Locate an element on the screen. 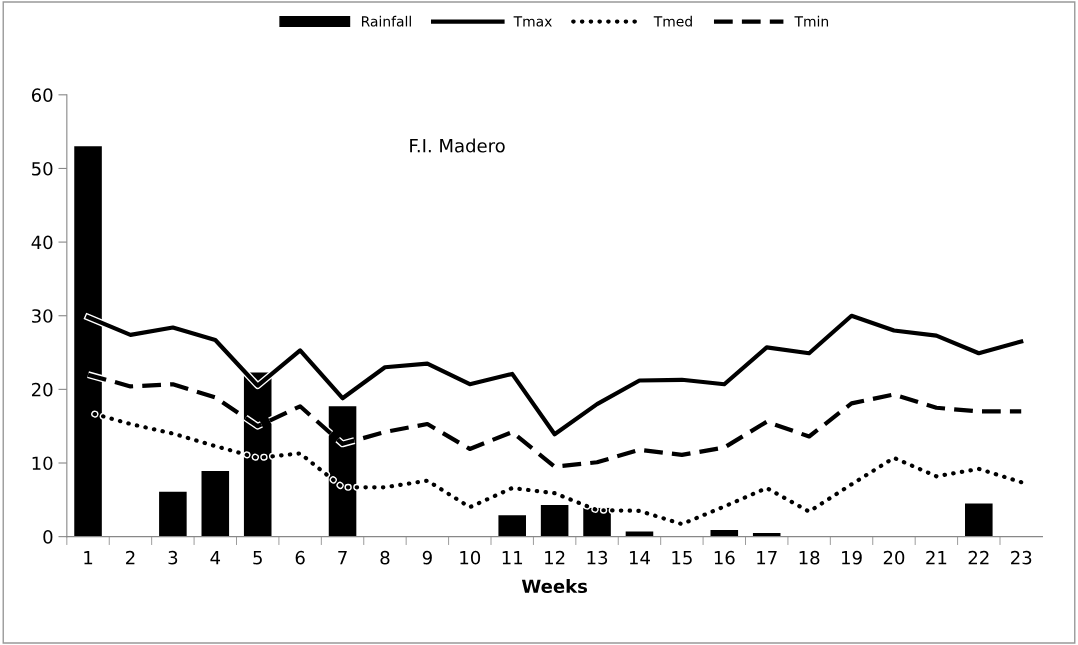 Image resolution: width=1078 pixels, height=645 pixels. x-tick-label: 15 is located at coordinates (682, 558).